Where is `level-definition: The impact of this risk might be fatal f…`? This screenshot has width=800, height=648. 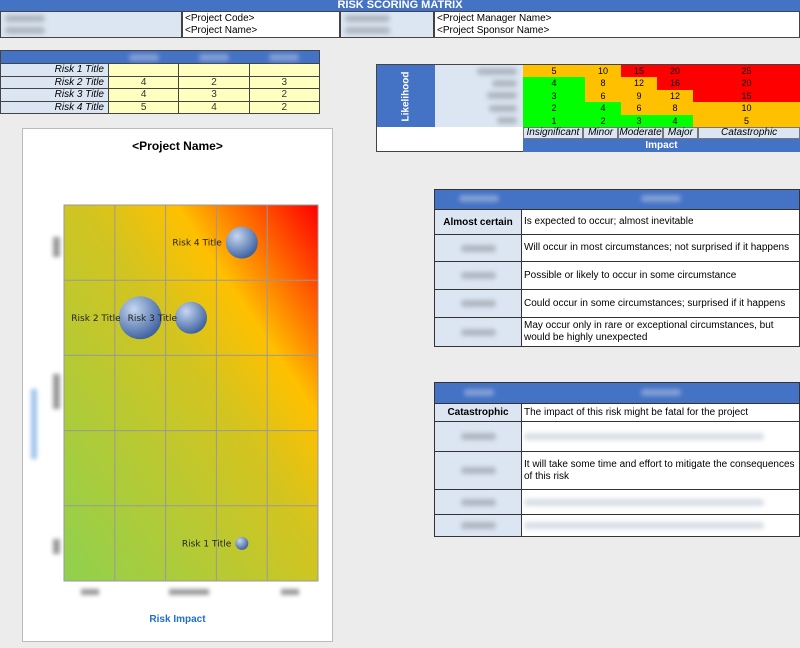 level-definition: The impact of this risk might be fatal f… is located at coordinates (636, 412).